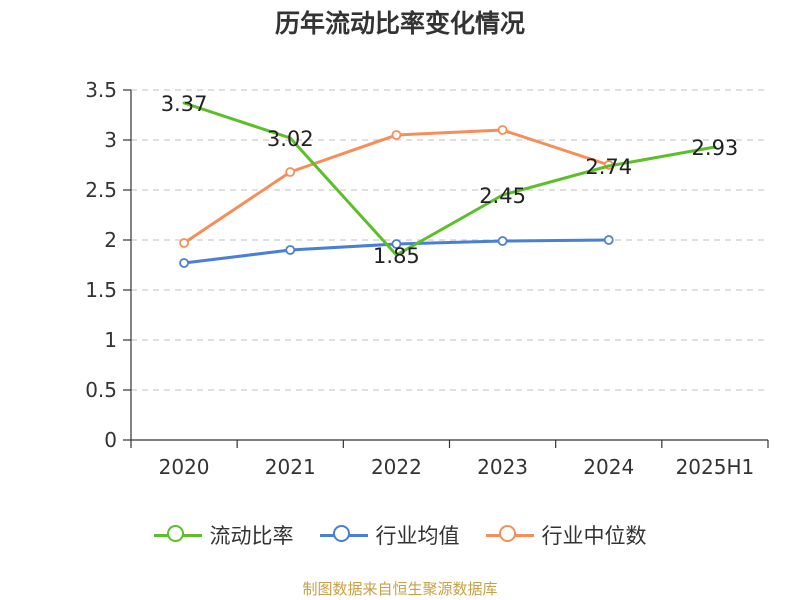 The height and width of the screenshot is (600, 800). I want to click on legend-label-industry-mean: 行业均值, so click(417, 536).